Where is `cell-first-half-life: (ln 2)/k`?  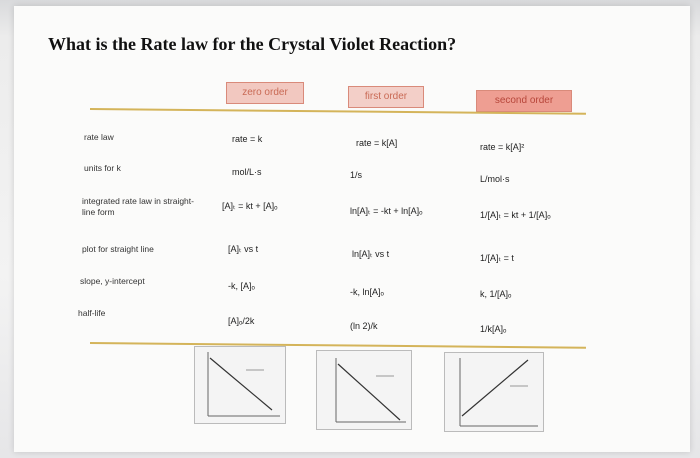 cell-first-half-life: (ln 2)/k is located at coordinates (364, 326).